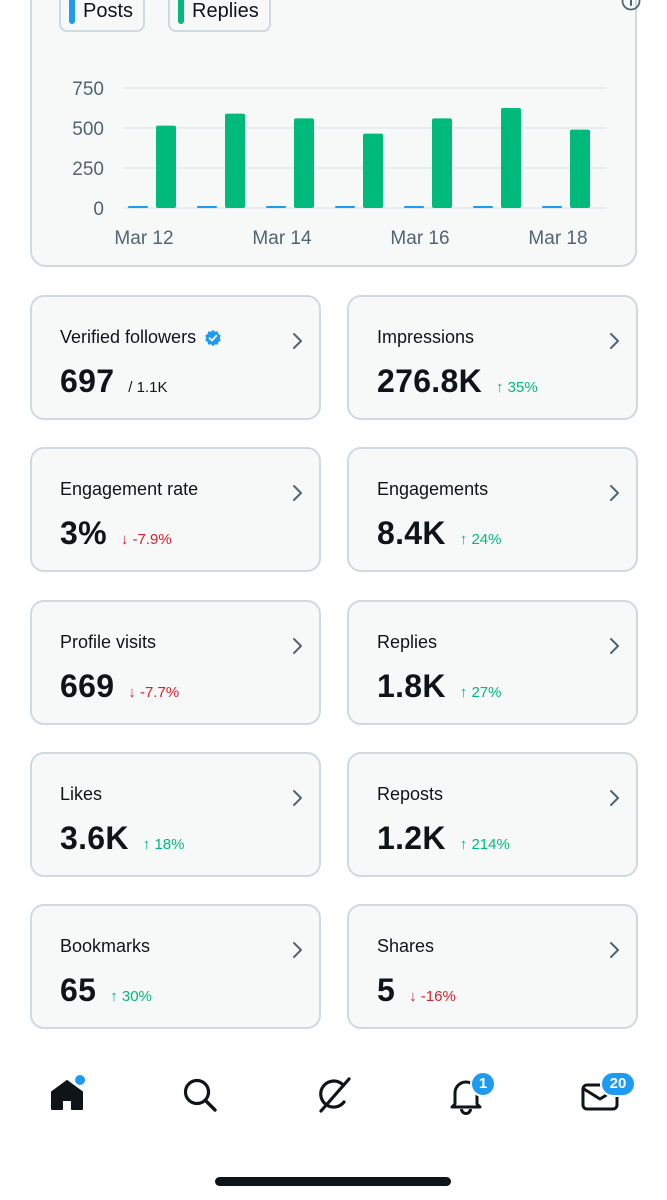 The height and width of the screenshot is (1200, 667). Describe the element at coordinates (152, 539) in the screenshot. I see `stat-change-value: -7.9%` at that location.